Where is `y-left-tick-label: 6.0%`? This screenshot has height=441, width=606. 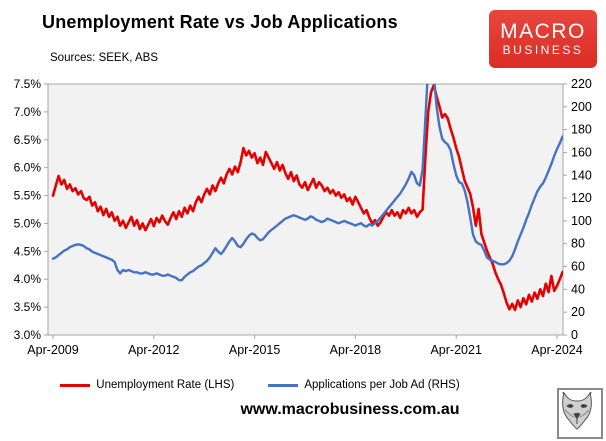
y-left-tick-label: 6.0% is located at coordinates (28, 168).